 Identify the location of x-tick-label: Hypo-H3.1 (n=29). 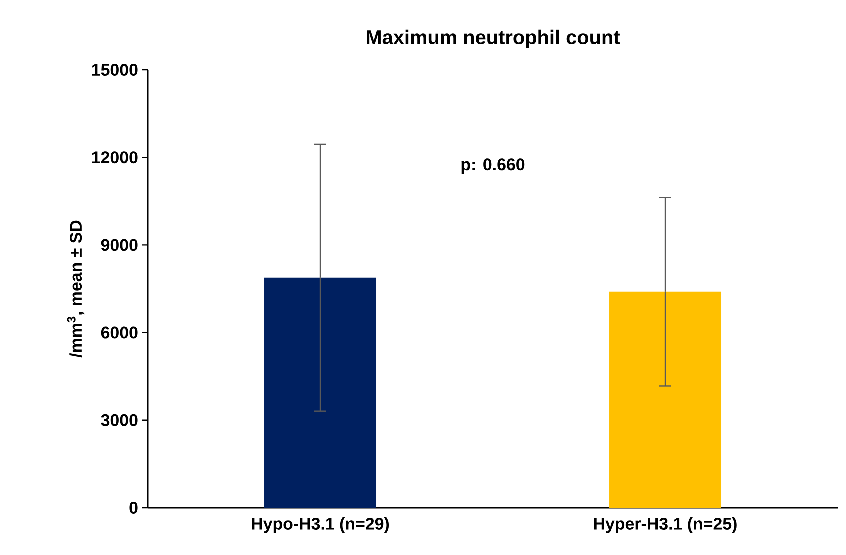
(321, 526).